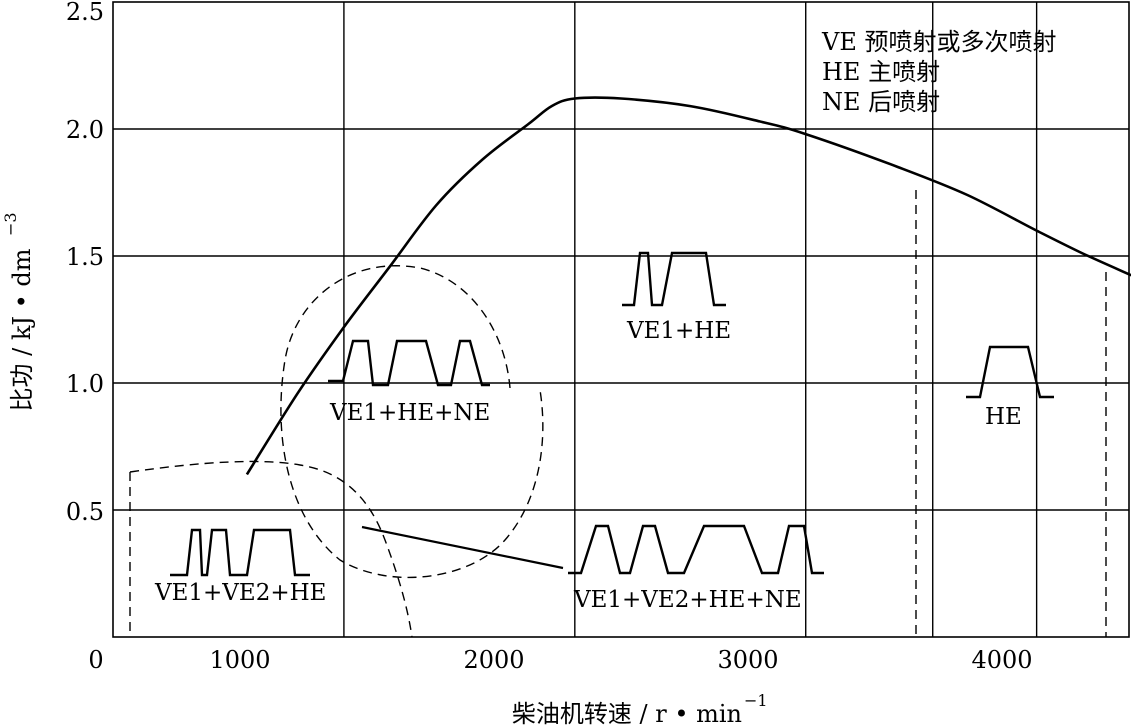  Describe the element at coordinates (95, 660) in the screenshot. I see `origin-label: 0` at that location.